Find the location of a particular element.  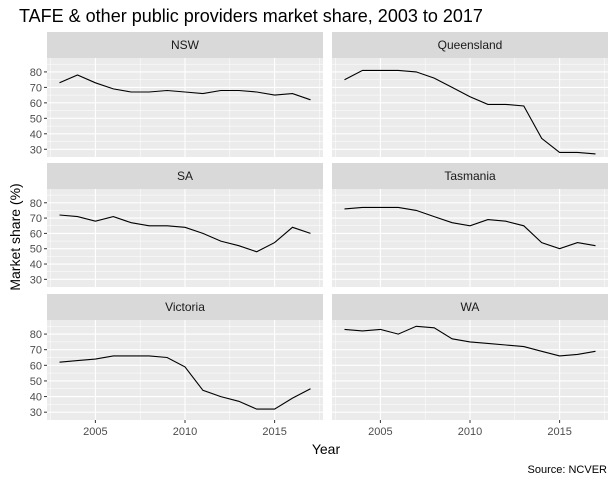

strip-label-nsw: NSW is located at coordinates (185, 45).